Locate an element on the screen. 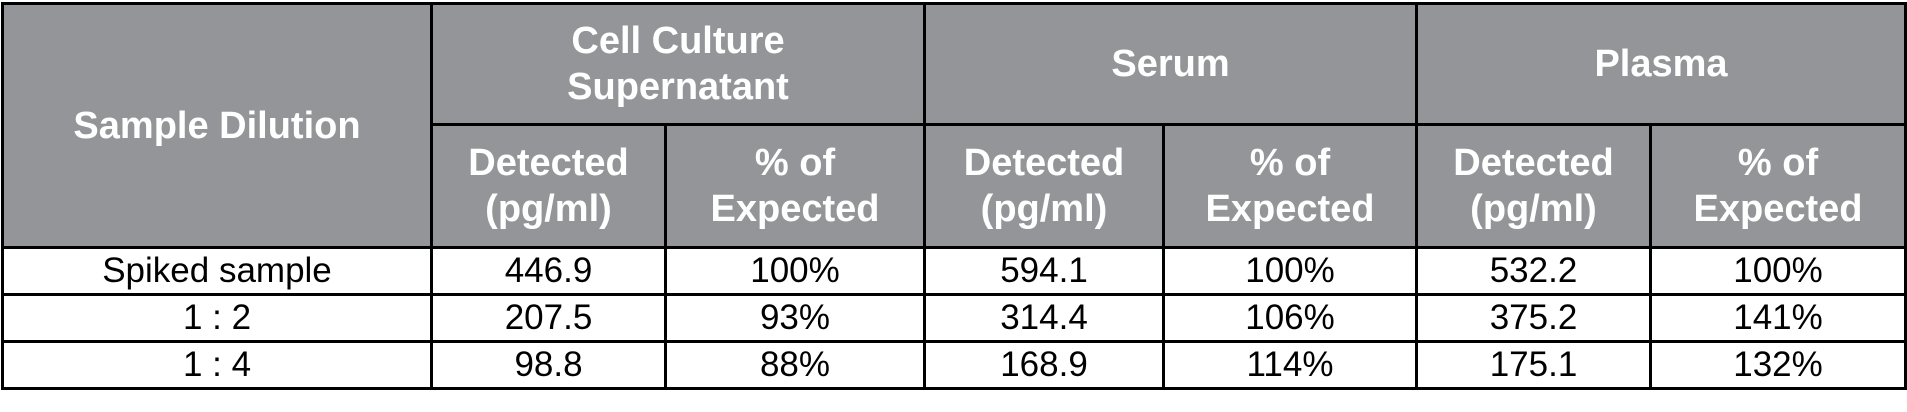 This screenshot has height=412, width=1907. group-header: Serum is located at coordinates (1170, 64).